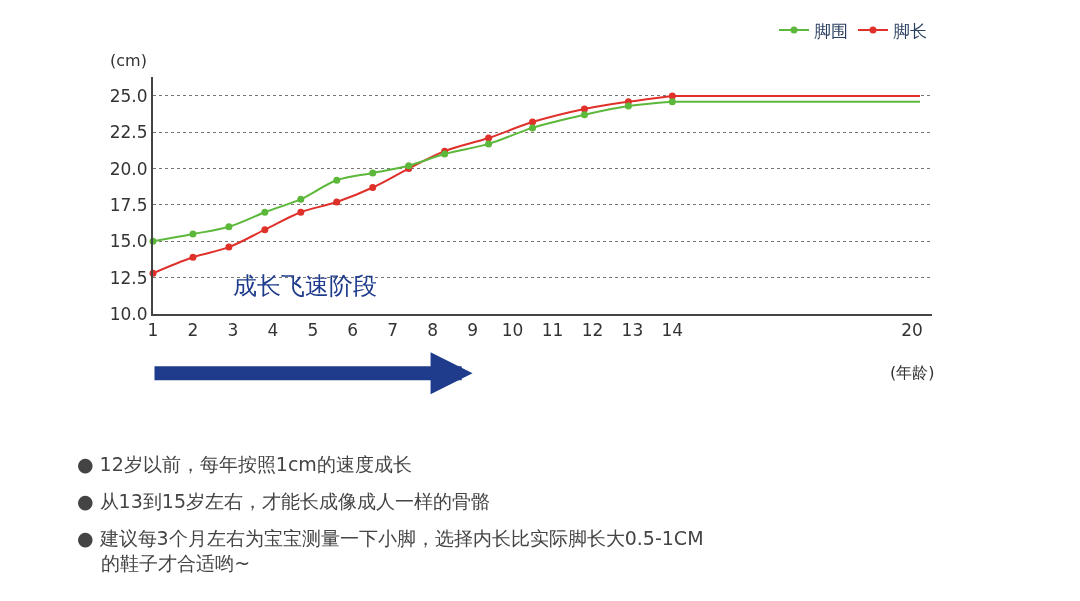 The image size is (1080, 601). Describe the element at coordinates (128, 168) in the screenshot. I see `y-tick-label: 20.0` at that location.